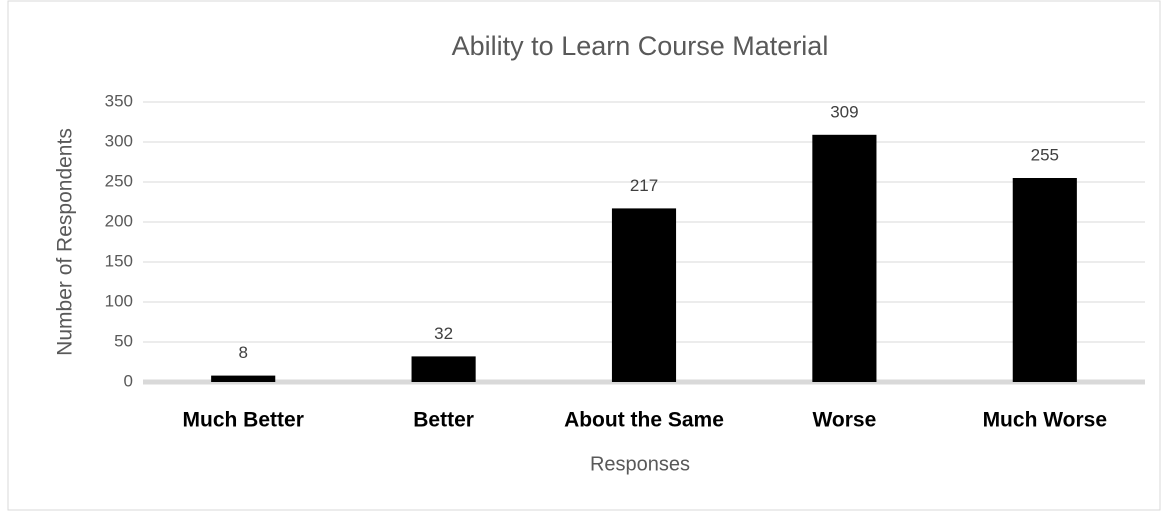 The image size is (1168, 512). Describe the element at coordinates (119, 100) in the screenshot. I see `y-tick-label: 350` at that location.